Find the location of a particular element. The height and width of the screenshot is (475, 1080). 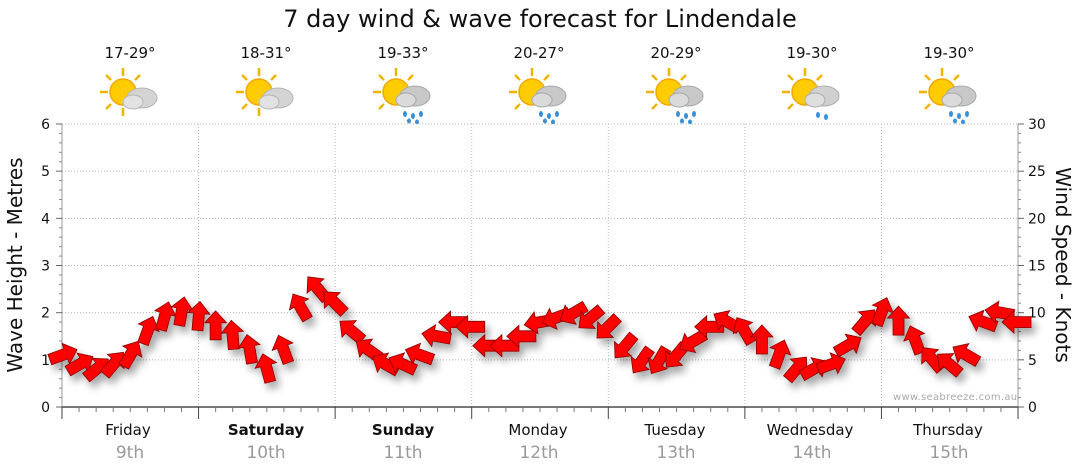

day-label: Monday is located at coordinates (538, 430).